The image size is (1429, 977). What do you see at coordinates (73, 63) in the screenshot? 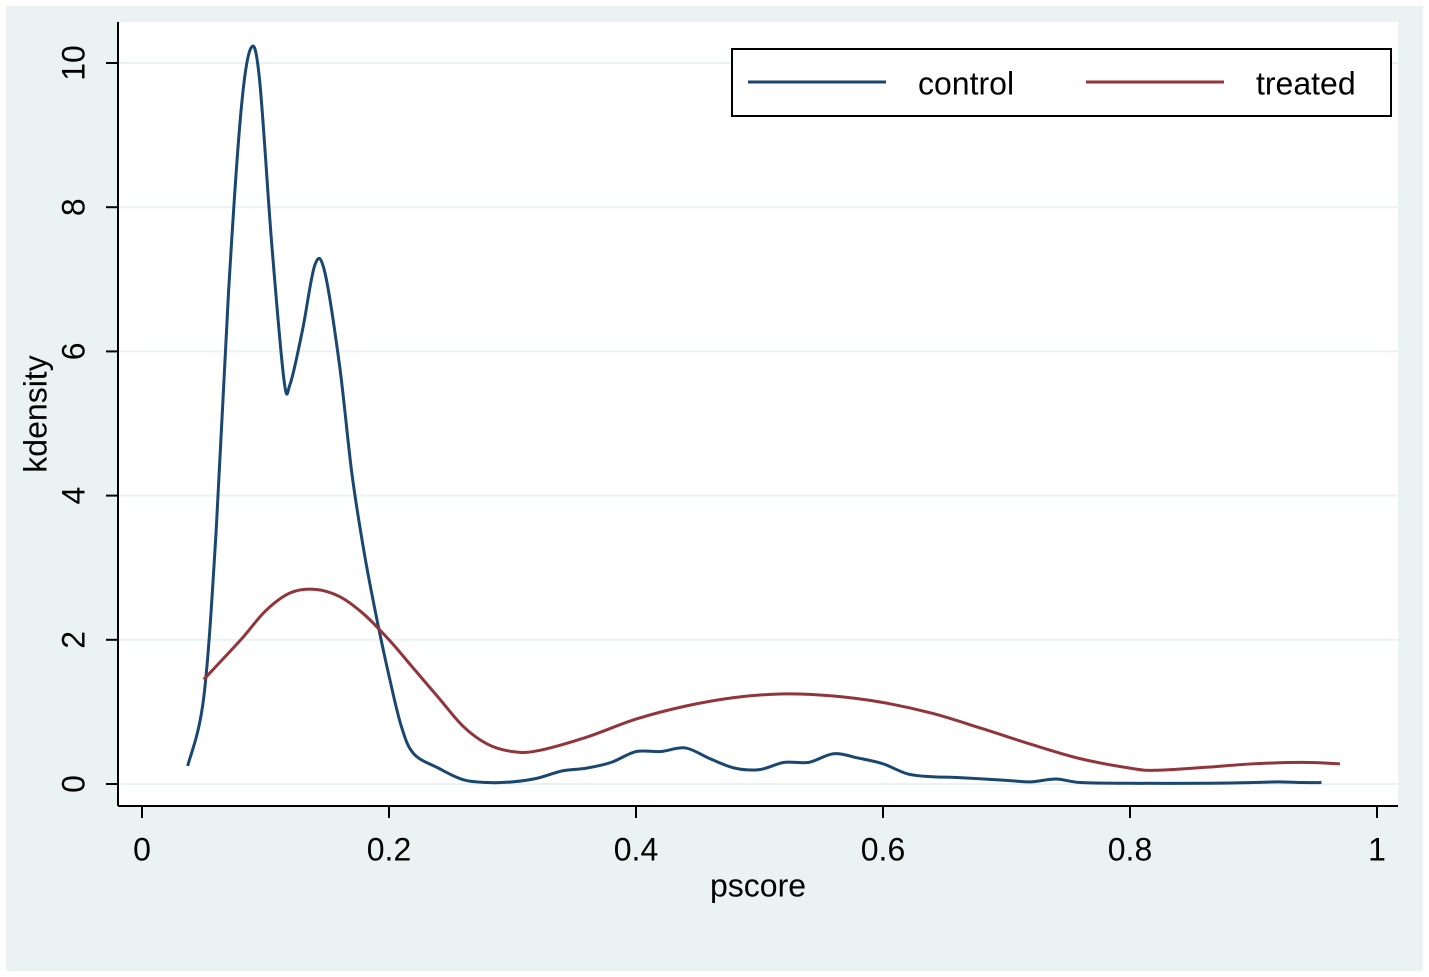
I see `y-tick-label: 10` at bounding box center [73, 63].